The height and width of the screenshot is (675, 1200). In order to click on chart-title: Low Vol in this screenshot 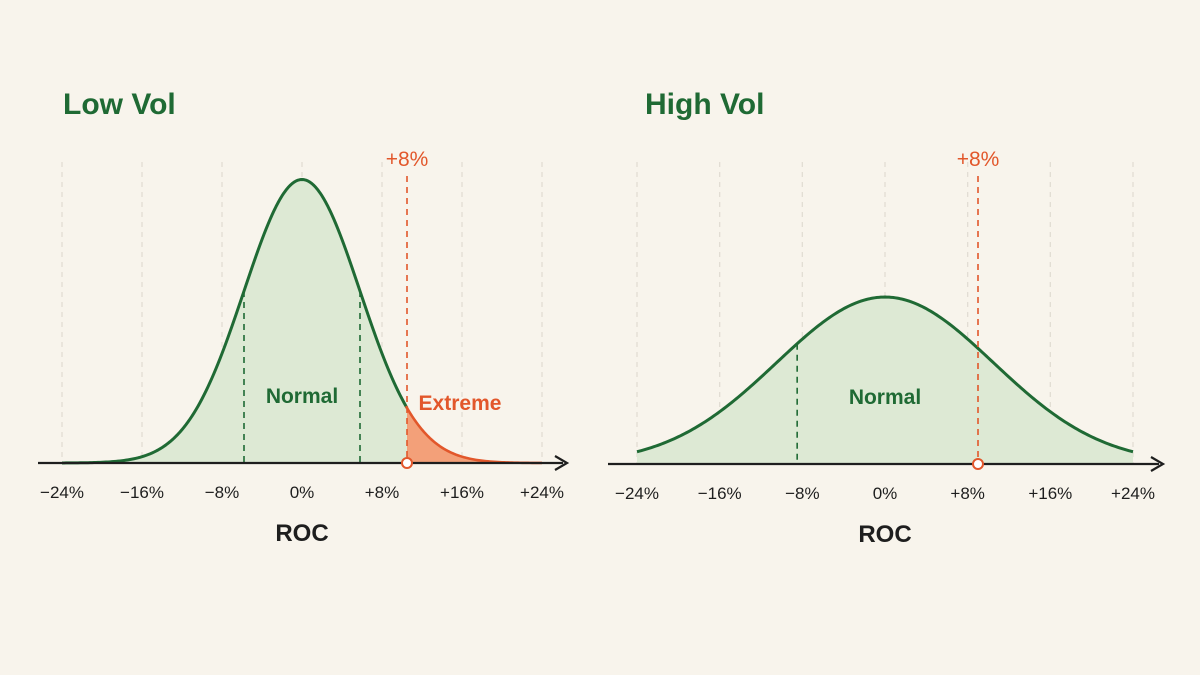, I will do `click(119, 104)`.